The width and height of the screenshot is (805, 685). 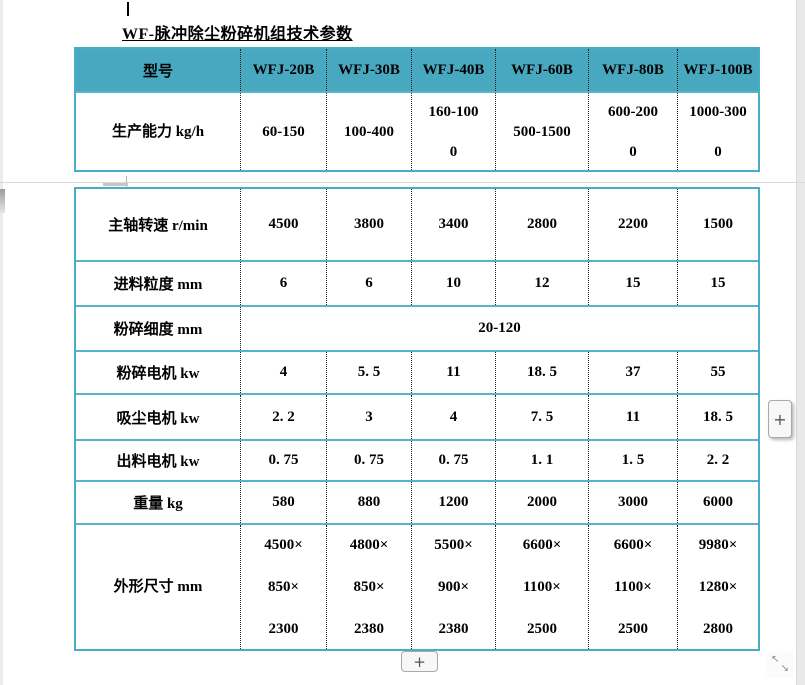 I want to click on dust-motor-value: 18. 5, so click(x=717, y=417).